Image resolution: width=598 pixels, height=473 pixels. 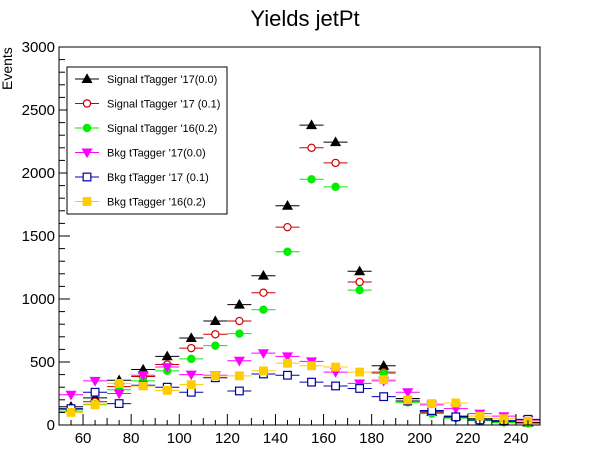 What do you see at coordinates (179, 438) in the screenshot?
I see `x-tick-label: 100` at bounding box center [179, 438].